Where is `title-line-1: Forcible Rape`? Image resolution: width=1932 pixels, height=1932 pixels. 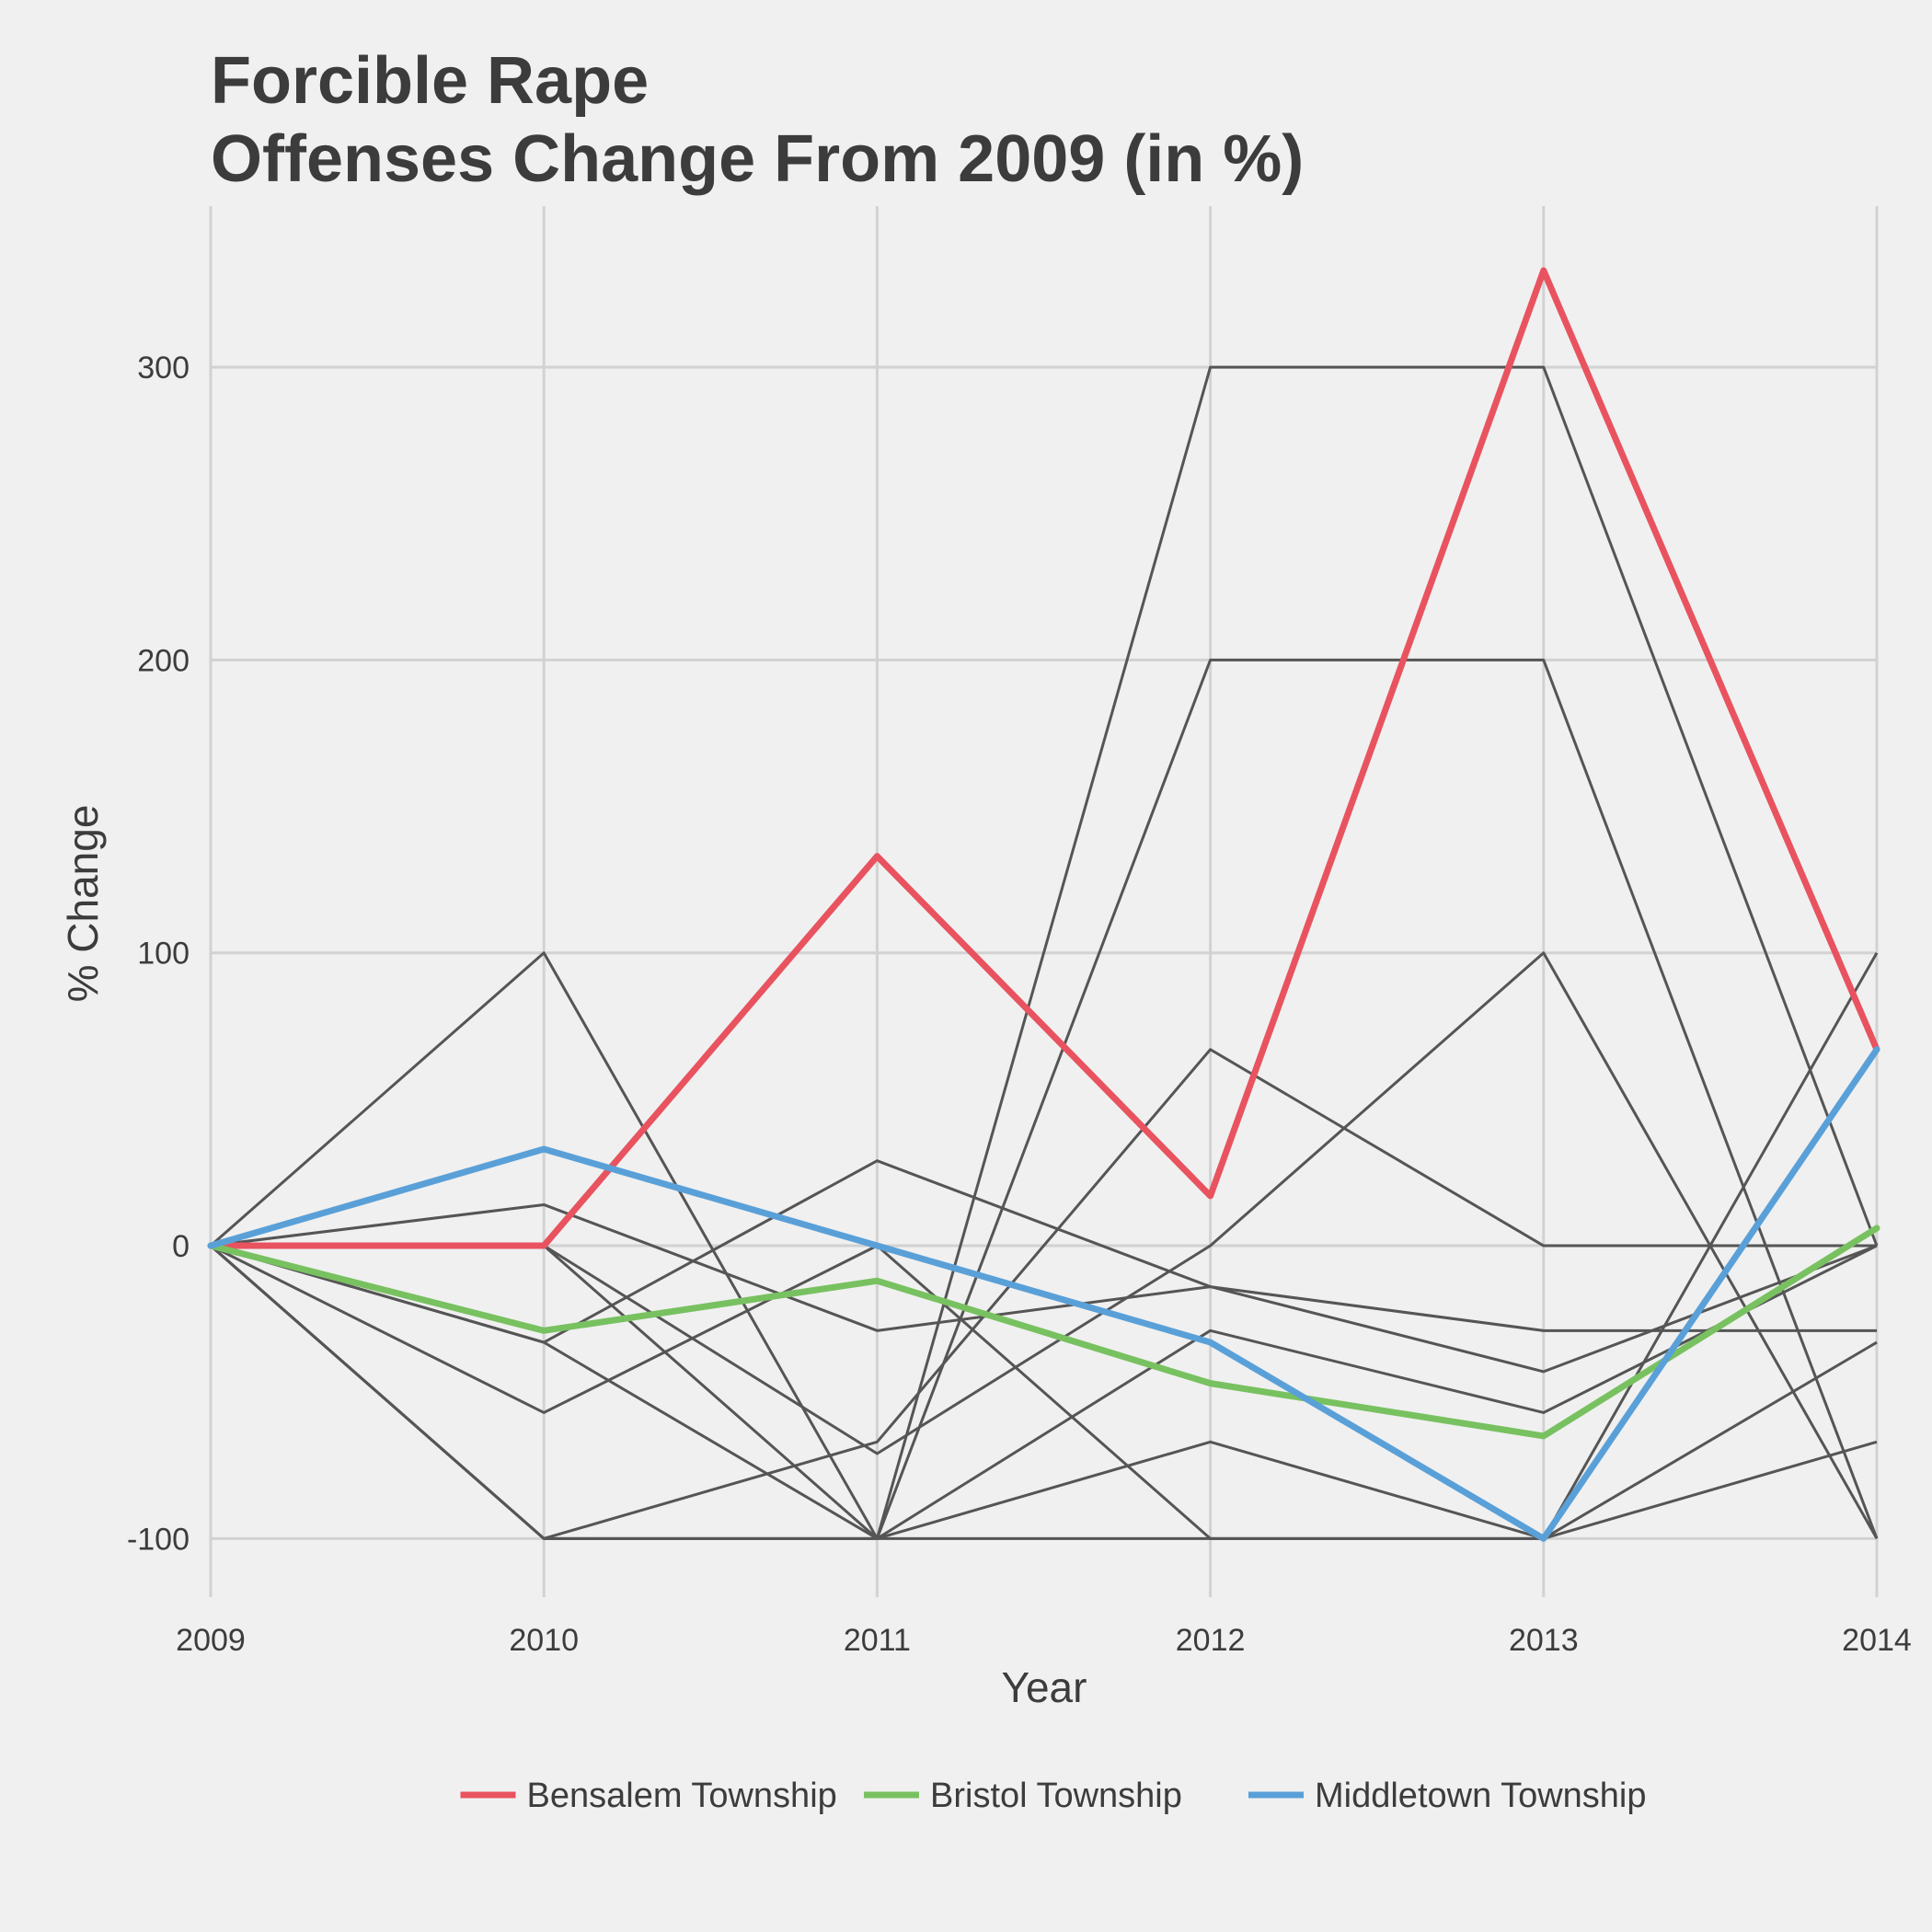 title-line-1: Forcible Rape is located at coordinates (430, 81).